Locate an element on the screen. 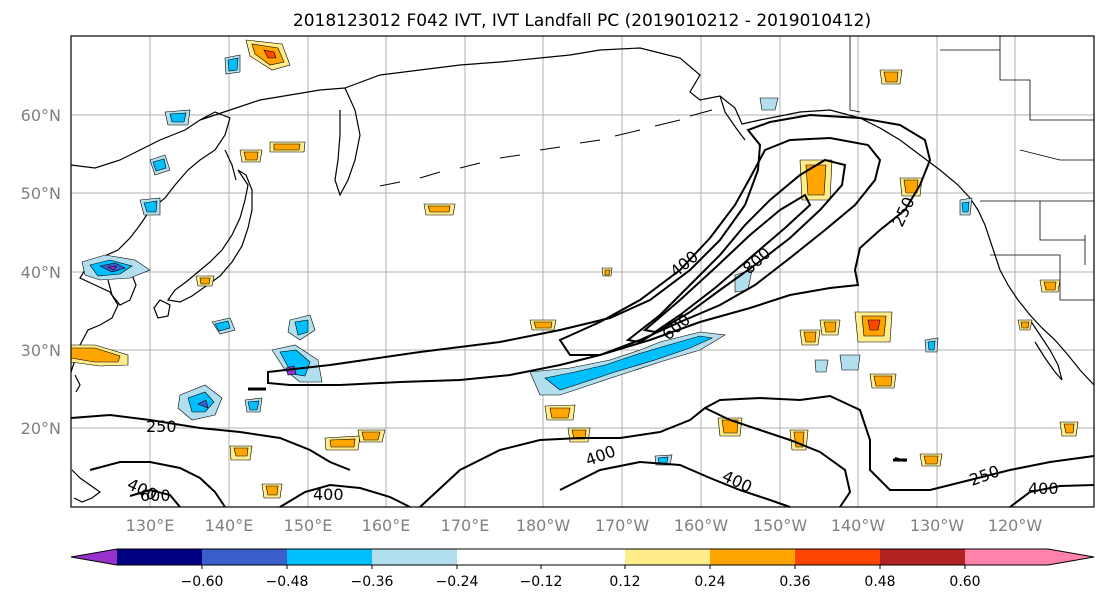 The image size is (1105, 605). aleutian-islands is located at coordinates (546, 148).